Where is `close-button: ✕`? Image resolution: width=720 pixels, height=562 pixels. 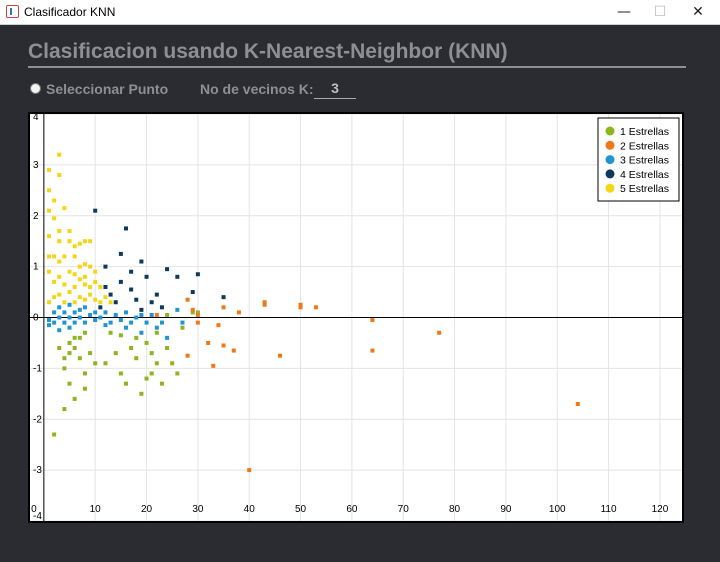 close-button: ✕ is located at coordinates (698, 12).